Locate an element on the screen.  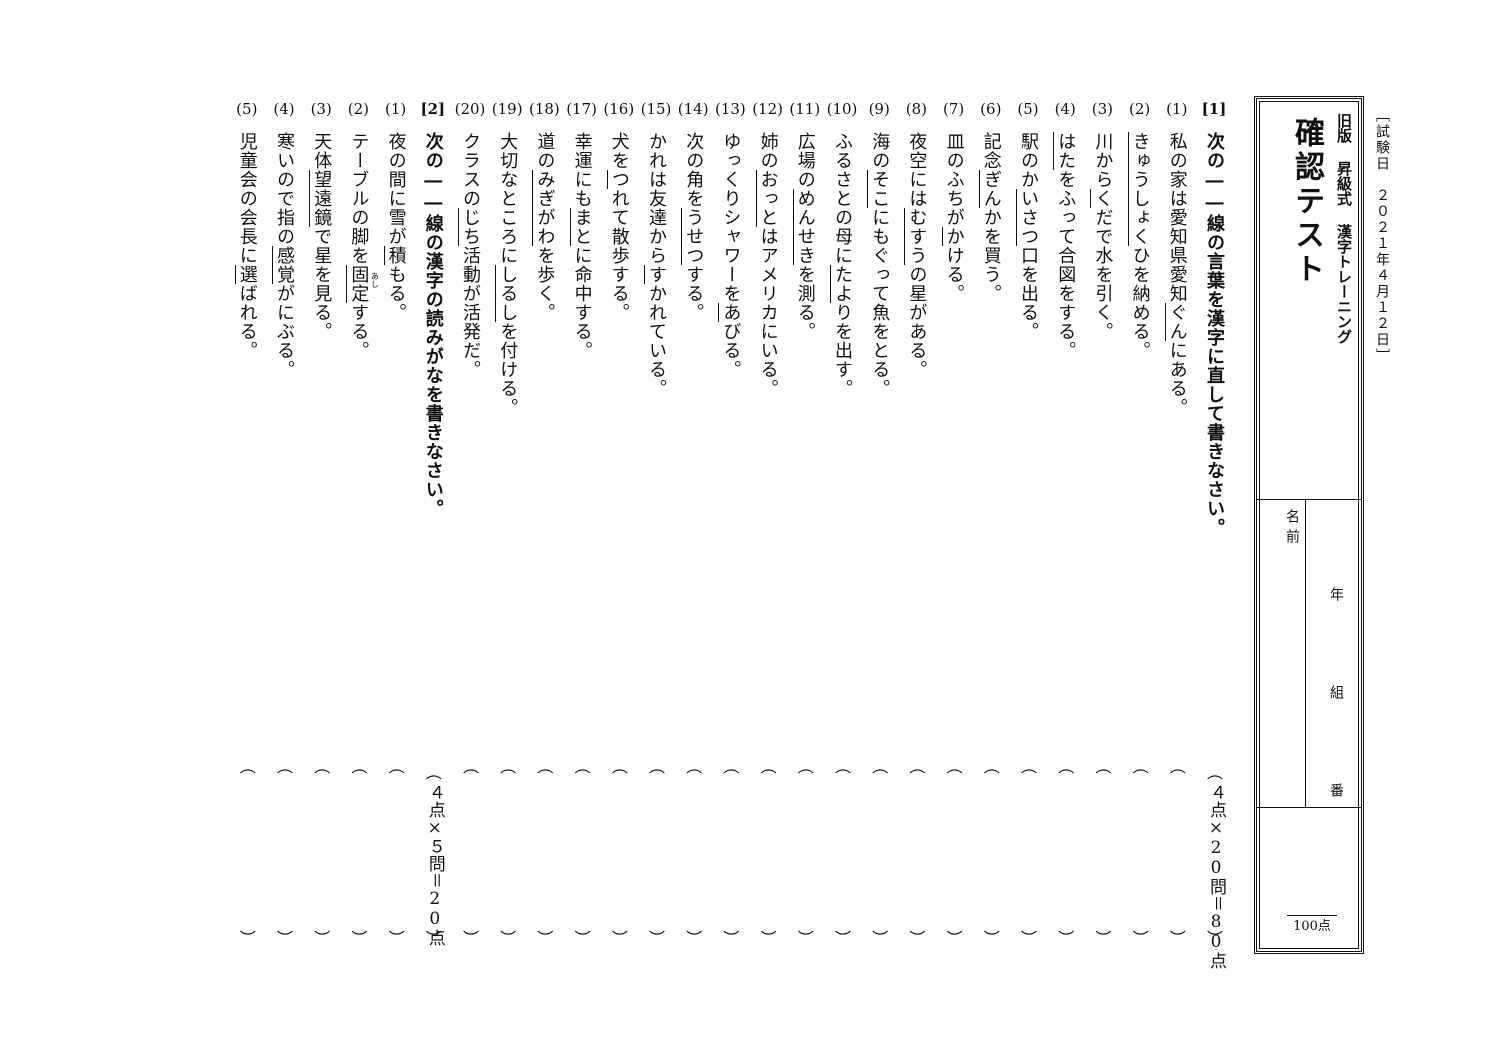
question-text: 寒いので指の感覚がにぶる。 is located at coordinates (283, 255).